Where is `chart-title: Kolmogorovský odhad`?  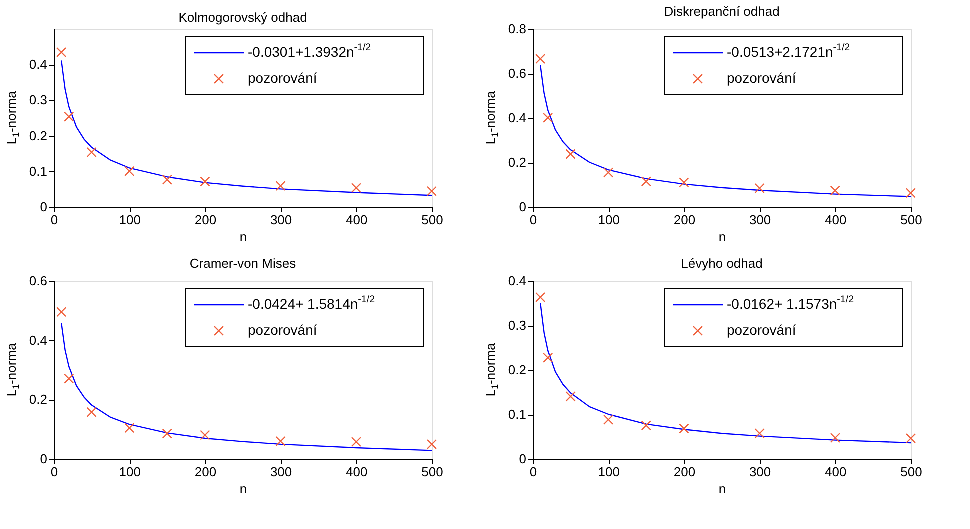
chart-title: Kolmogorovský odhad is located at coordinates (243, 17).